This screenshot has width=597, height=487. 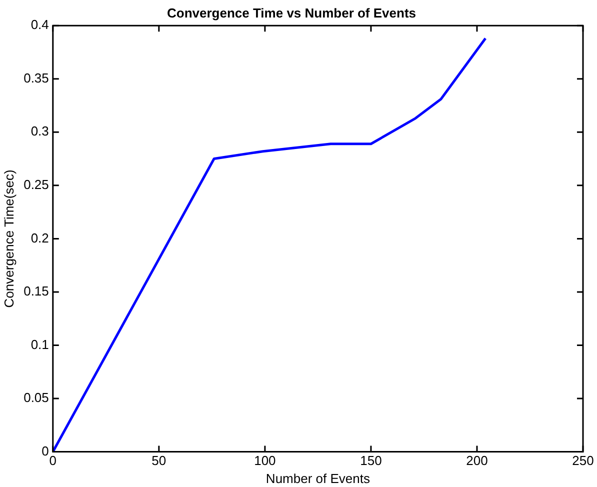 I want to click on y-tick-label: 0.4, so click(x=39, y=24).